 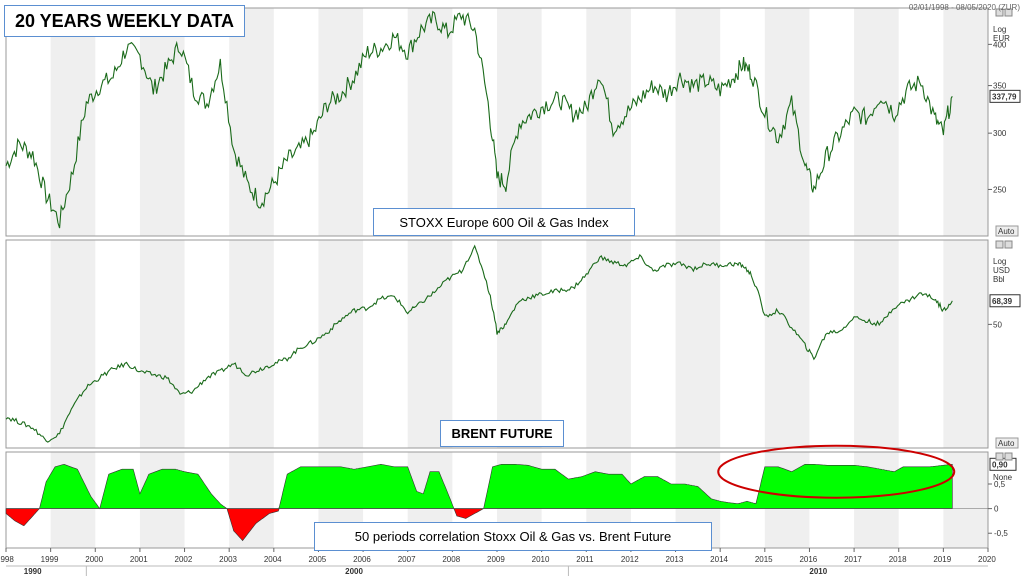 What do you see at coordinates (1001, 38) in the screenshot?
I see `unit-label: EUR` at bounding box center [1001, 38].